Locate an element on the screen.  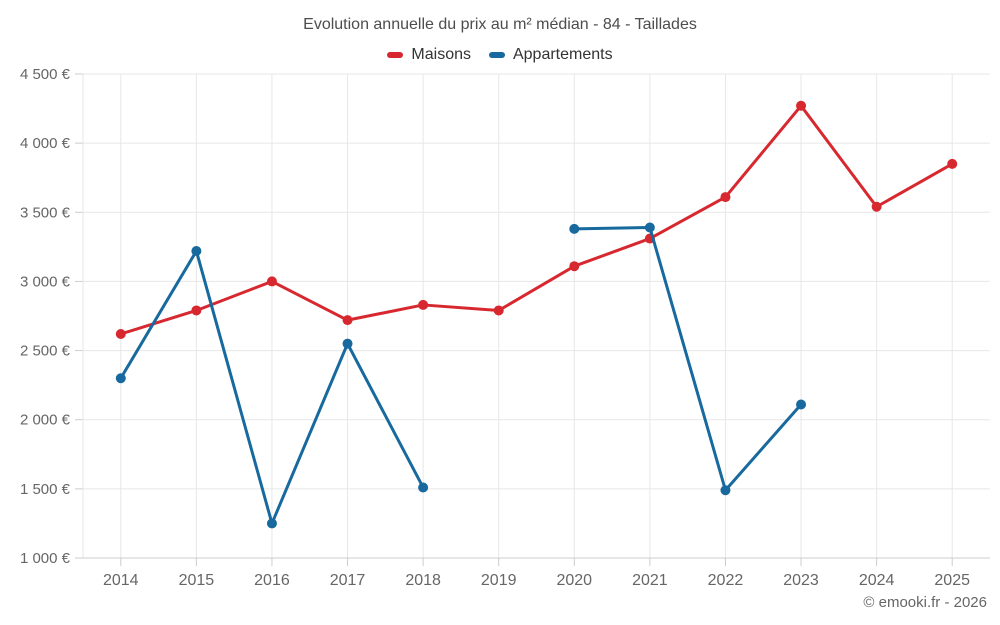
legend-item-appartements: Appartements is located at coordinates (550, 55).